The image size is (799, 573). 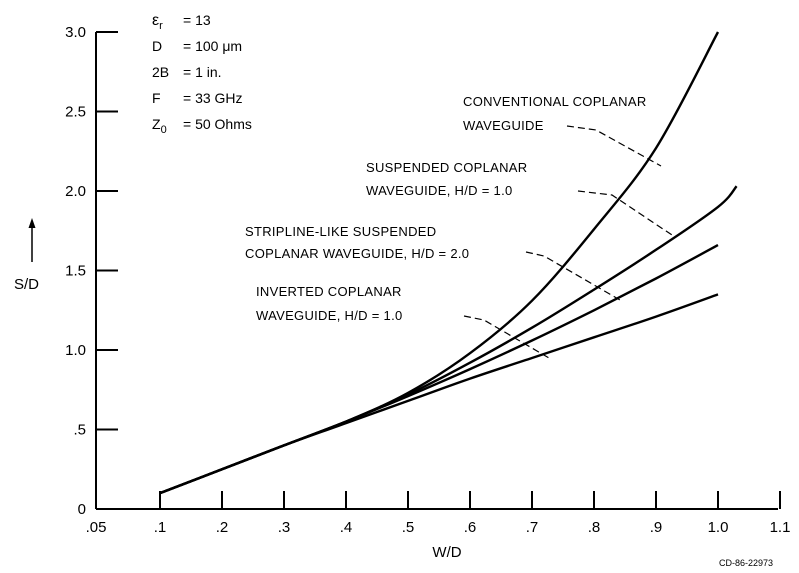 I want to click on x-tick-label-1: .1, so click(x=160, y=527).